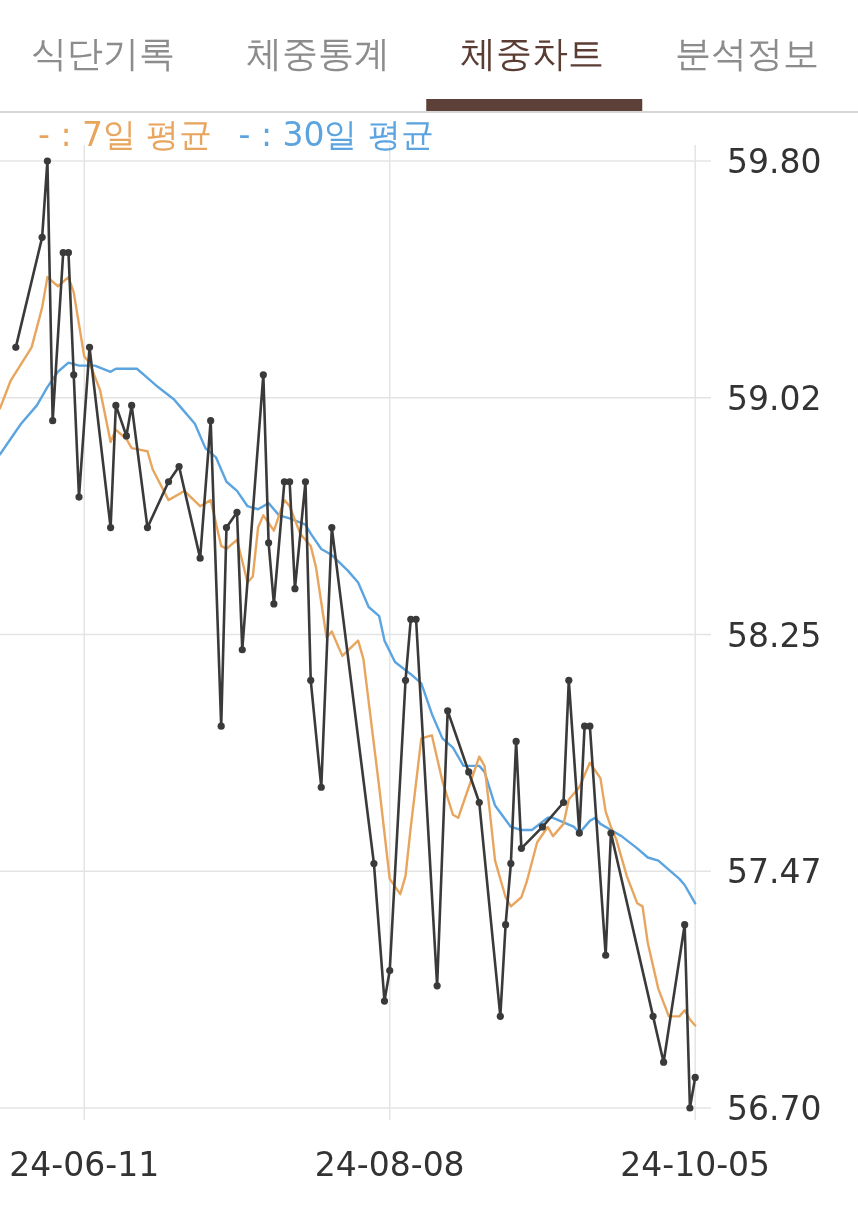 The height and width of the screenshot is (1205, 858). Describe the element at coordinates (84, 1164) in the screenshot. I see `x-tick-label: 24-06-11` at that location.